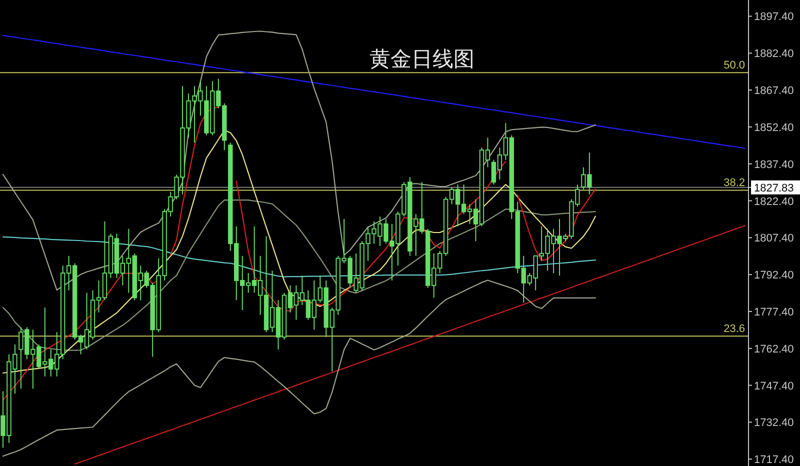 This screenshot has height=466, width=800. Describe the element at coordinates (422, 59) in the screenshot. I see `text: 黄金日线图` at that location.